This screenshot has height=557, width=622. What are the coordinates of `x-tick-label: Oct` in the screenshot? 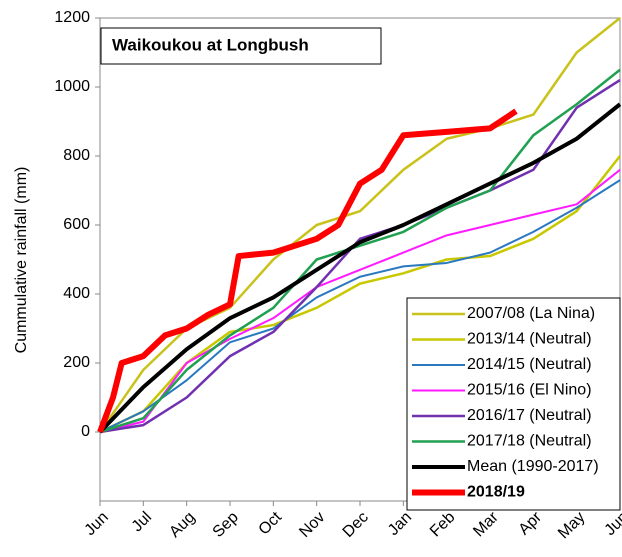 It's located at (271, 523).